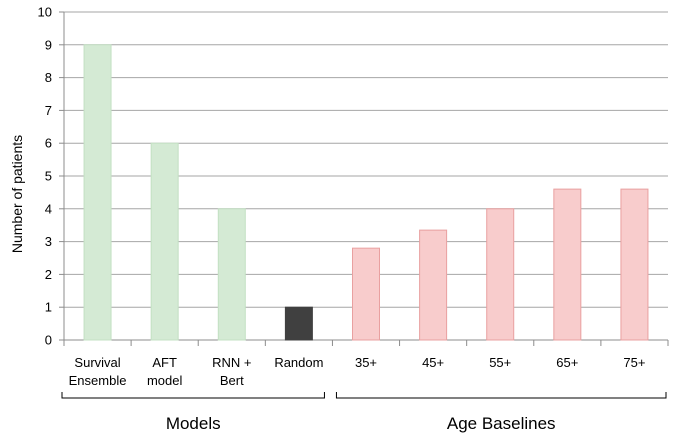 The image size is (673, 437). I want to click on group-label: Age Baselines, so click(501, 423).